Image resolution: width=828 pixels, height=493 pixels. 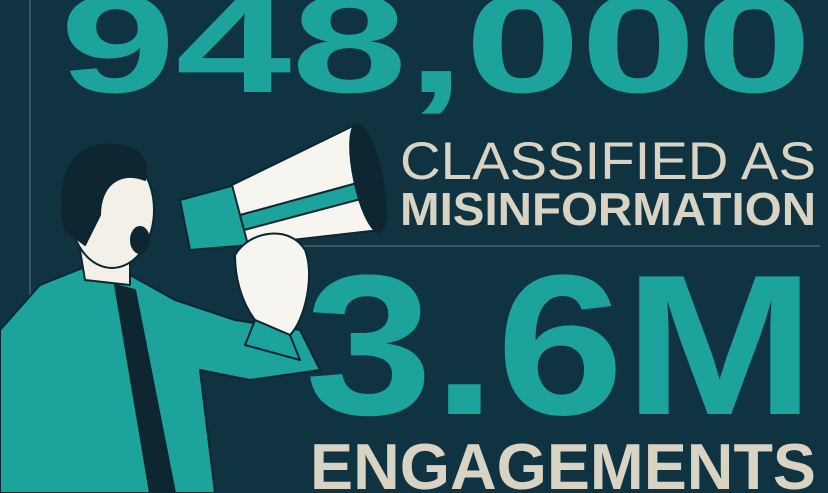 I want to click on stat-caption-bold: ENGAGEMENTS, so click(x=563, y=461).